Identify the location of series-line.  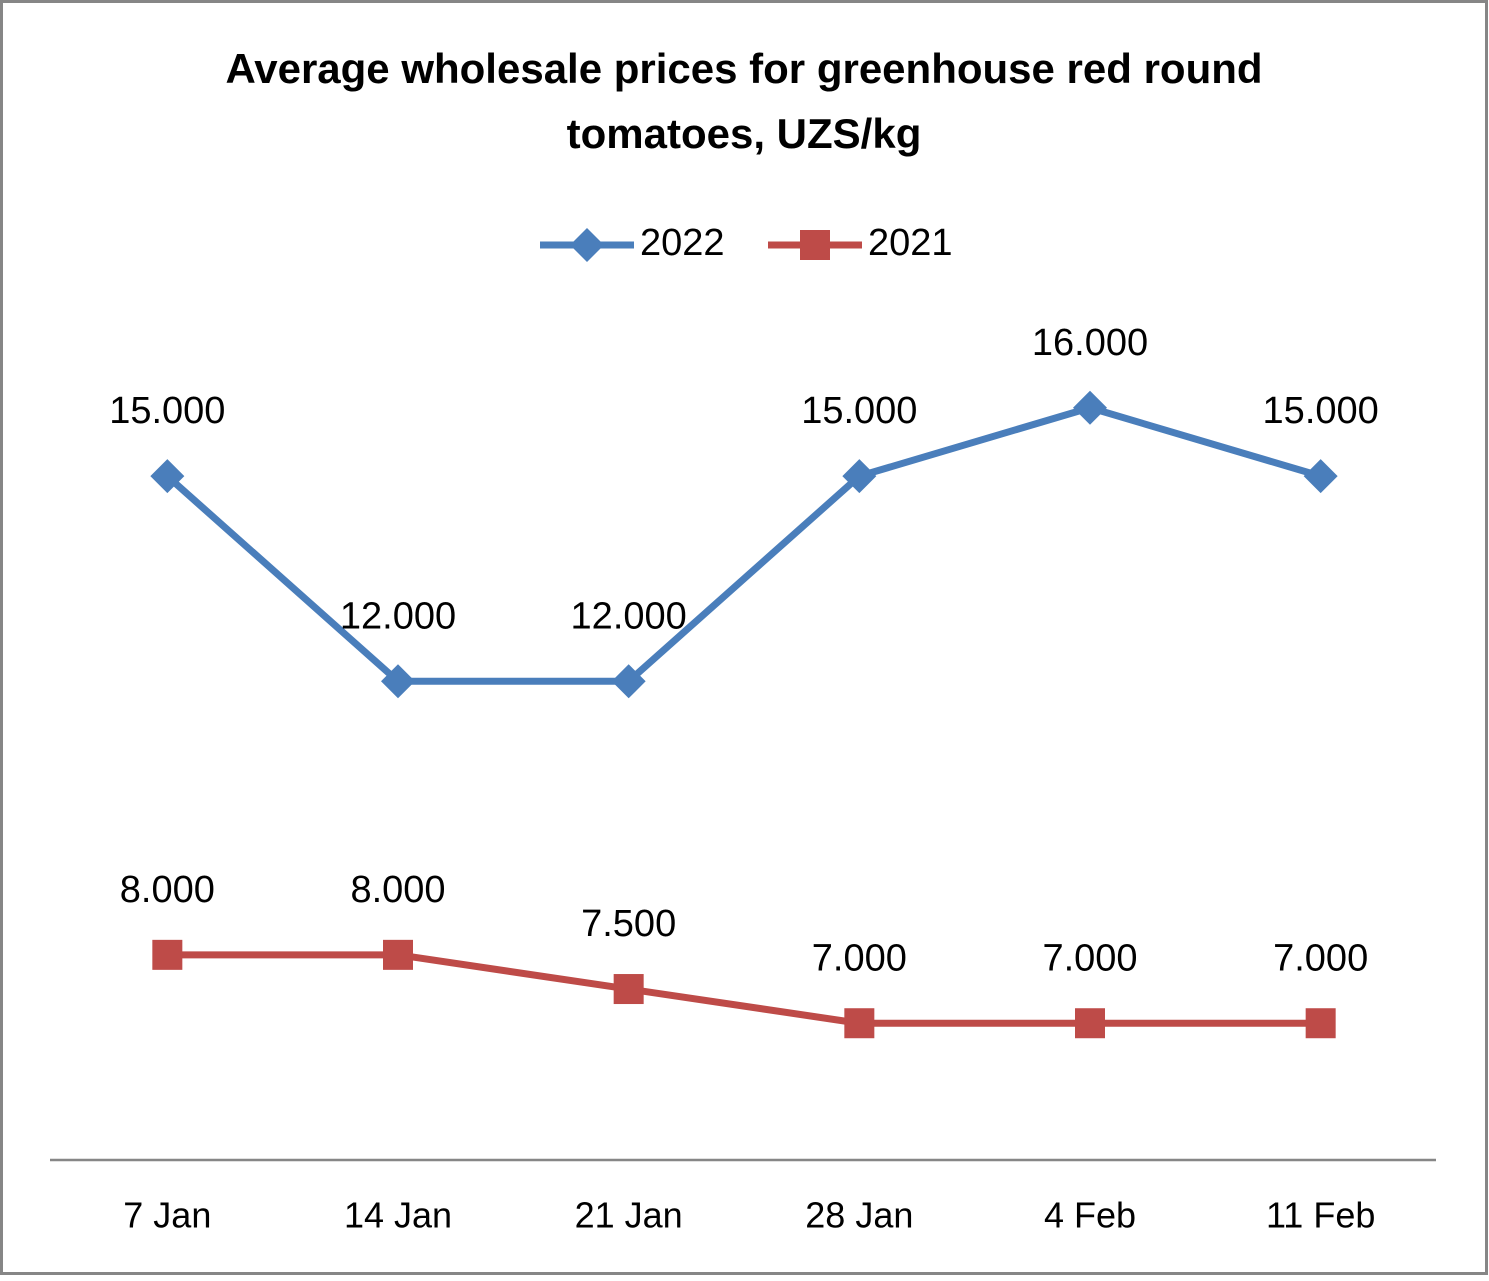
(744, 989).